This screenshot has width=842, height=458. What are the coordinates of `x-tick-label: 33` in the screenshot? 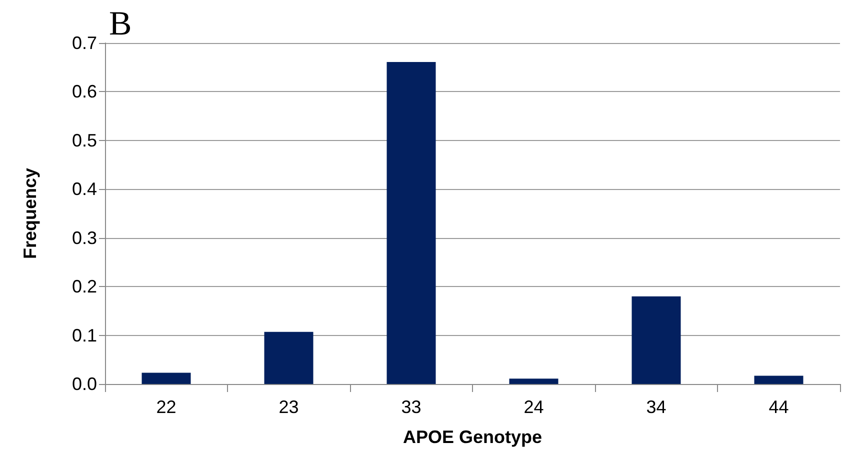 It's located at (411, 407).